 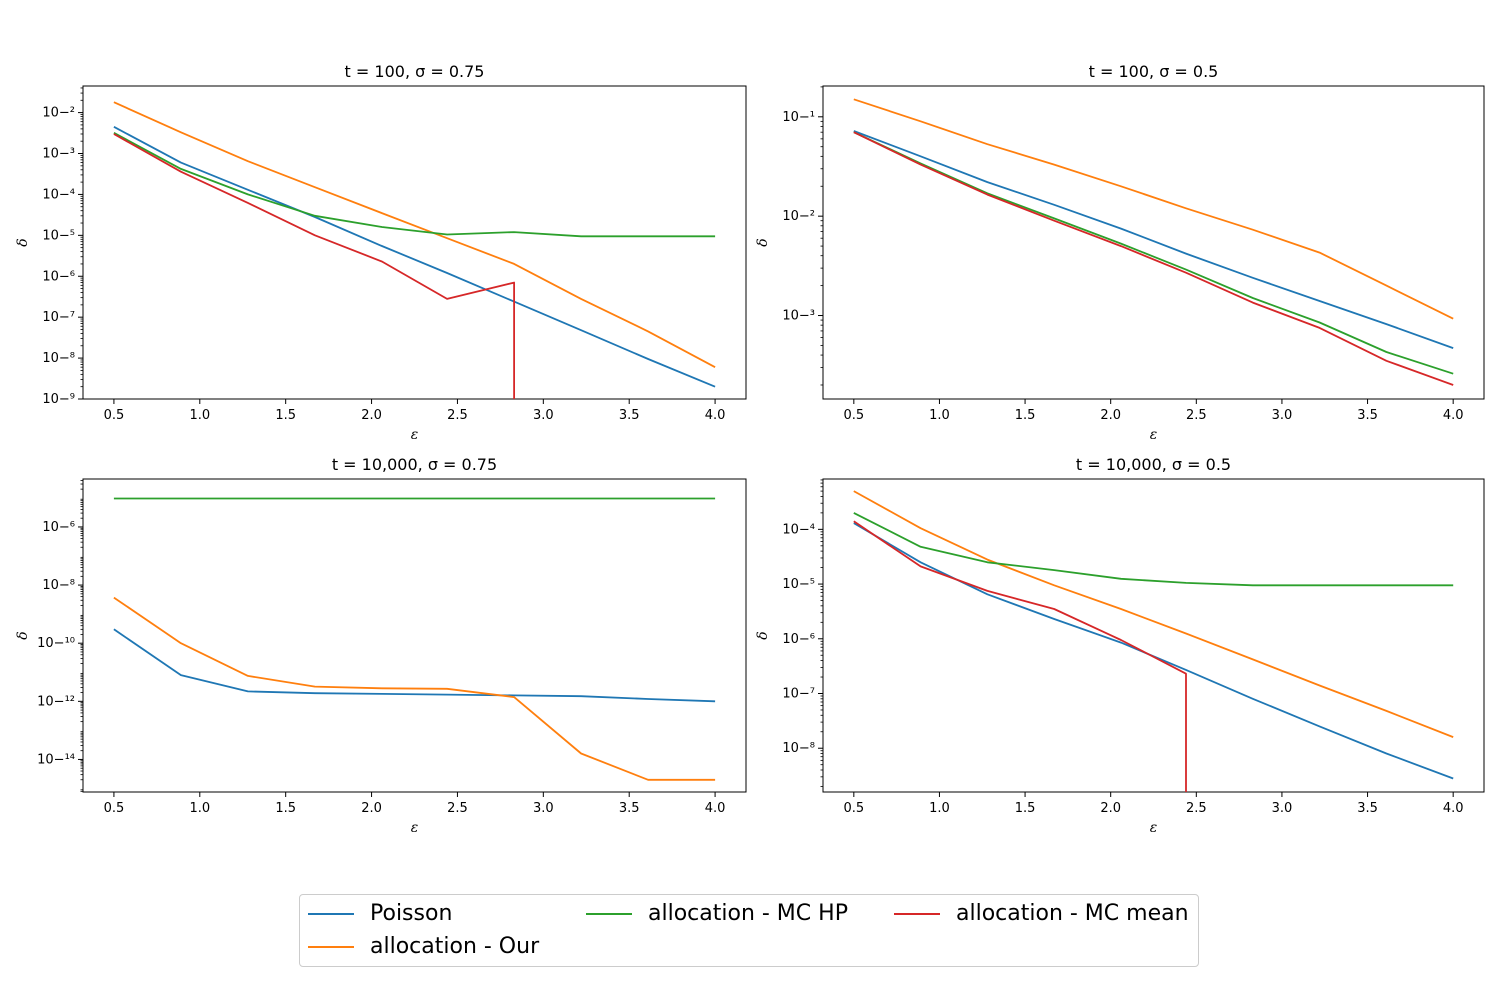 What do you see at coordinates (1153, 464) in the screenshot?
I see `panel-title: t = 10,000, σ = 0.5` at bounding box center [1153, 464].